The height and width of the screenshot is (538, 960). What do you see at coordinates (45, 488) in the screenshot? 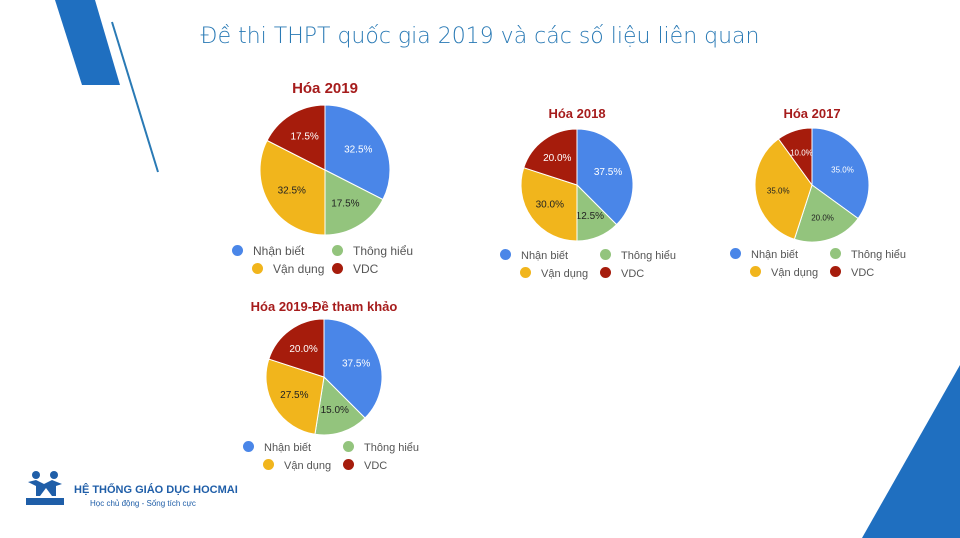
I see `hocmai-logo` at bounding box center [45, 488].